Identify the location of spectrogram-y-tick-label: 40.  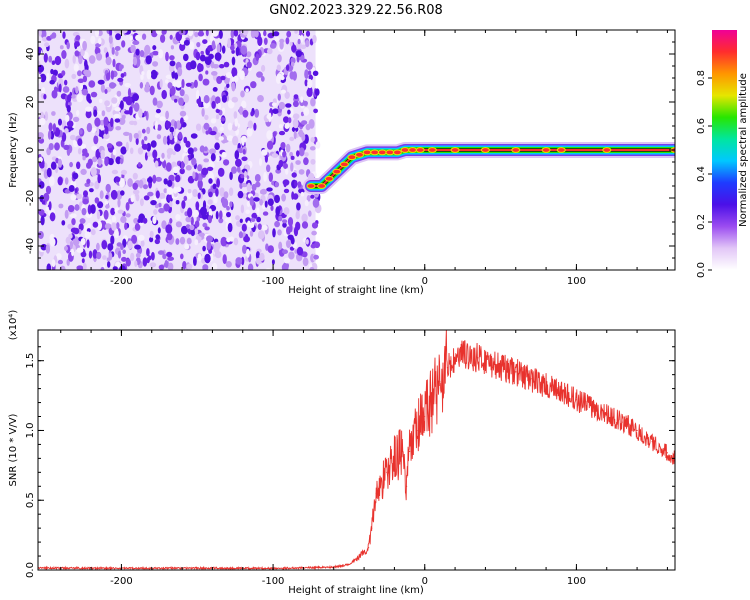
(30, 54).